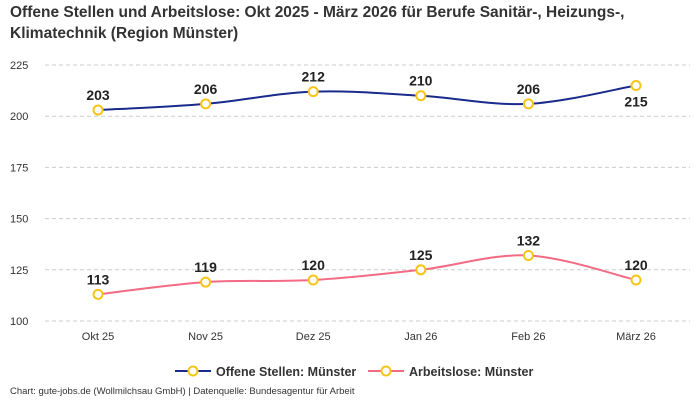  What do you see at coordinates (98, 279) in the screenshot?
I see `data-label: 113` at bounding box center [98, 279].